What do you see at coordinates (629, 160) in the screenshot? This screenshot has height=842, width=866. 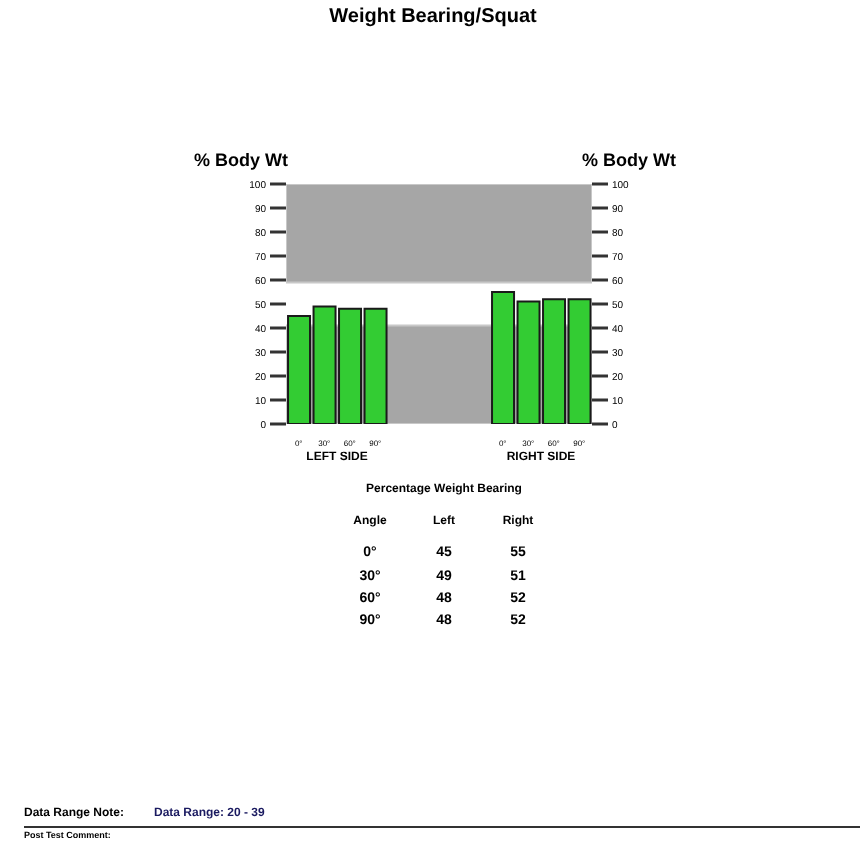 I see `y2-axis-title: % Body Wt` at bounding box center [629, 160].